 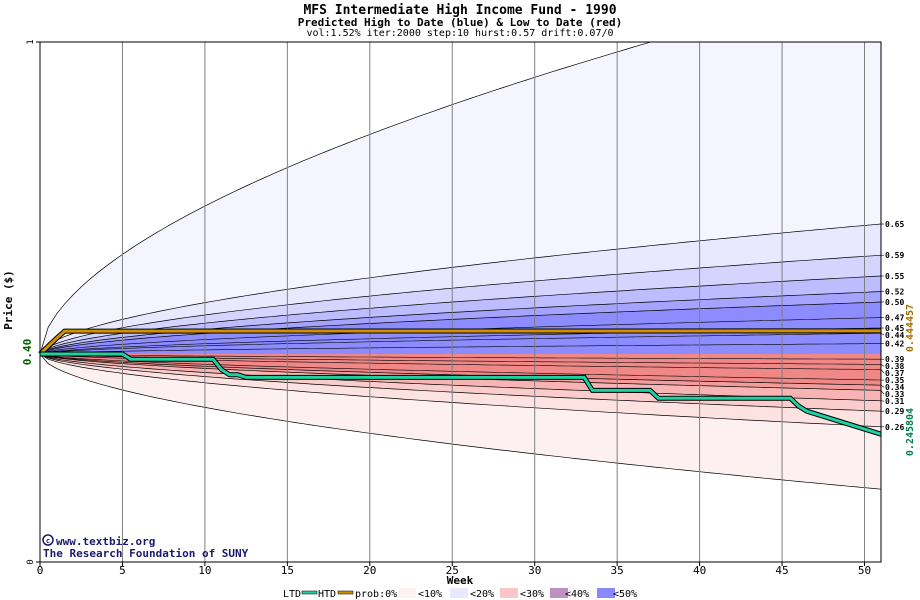 I want to click on right-value-label-9: 0.39, so click(x=894, y=359).